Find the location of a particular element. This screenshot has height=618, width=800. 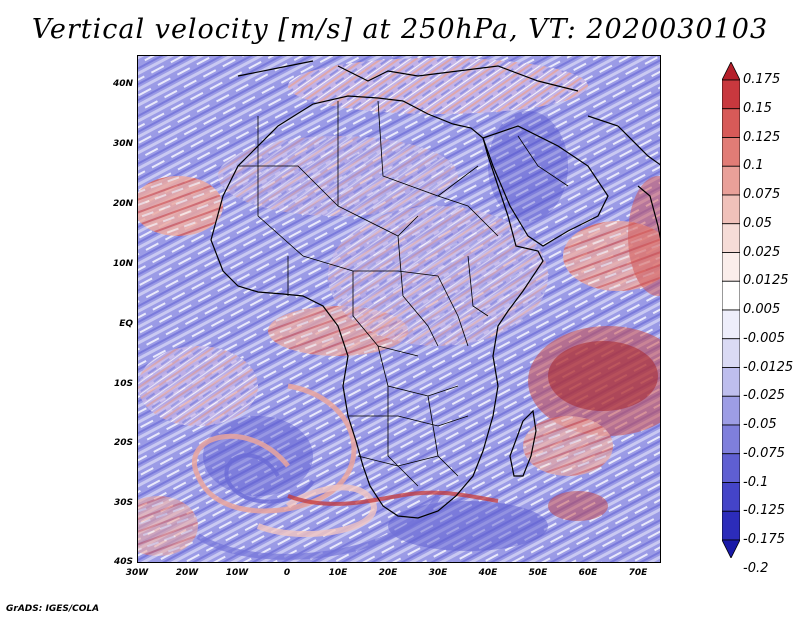

lon-label-20w: 20W is located at coordinates (187, 573).